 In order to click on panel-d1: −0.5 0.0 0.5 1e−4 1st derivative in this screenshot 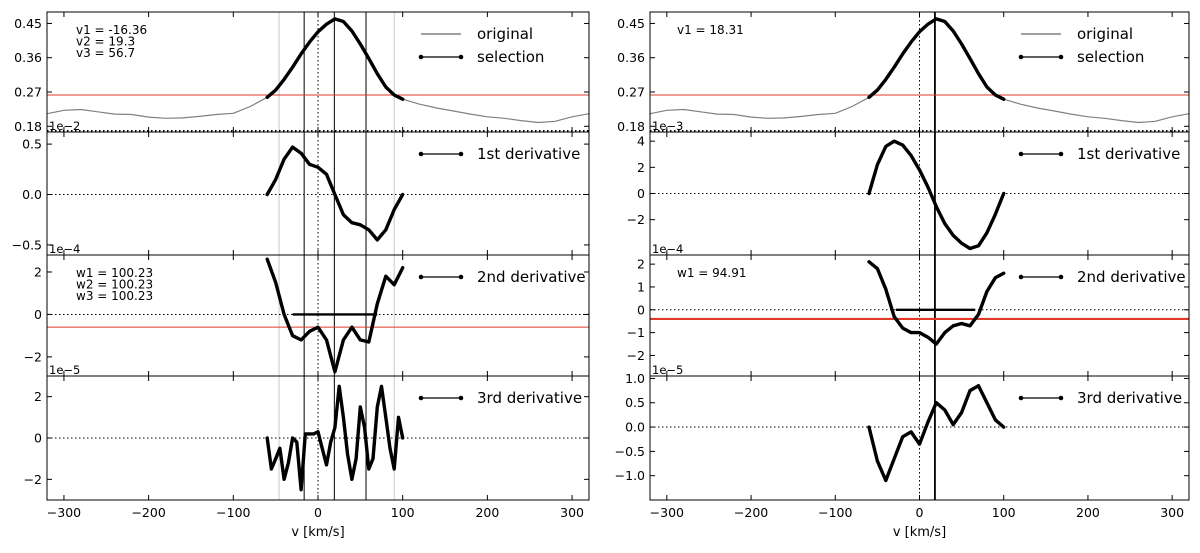, I will do `click(301, 193)`.